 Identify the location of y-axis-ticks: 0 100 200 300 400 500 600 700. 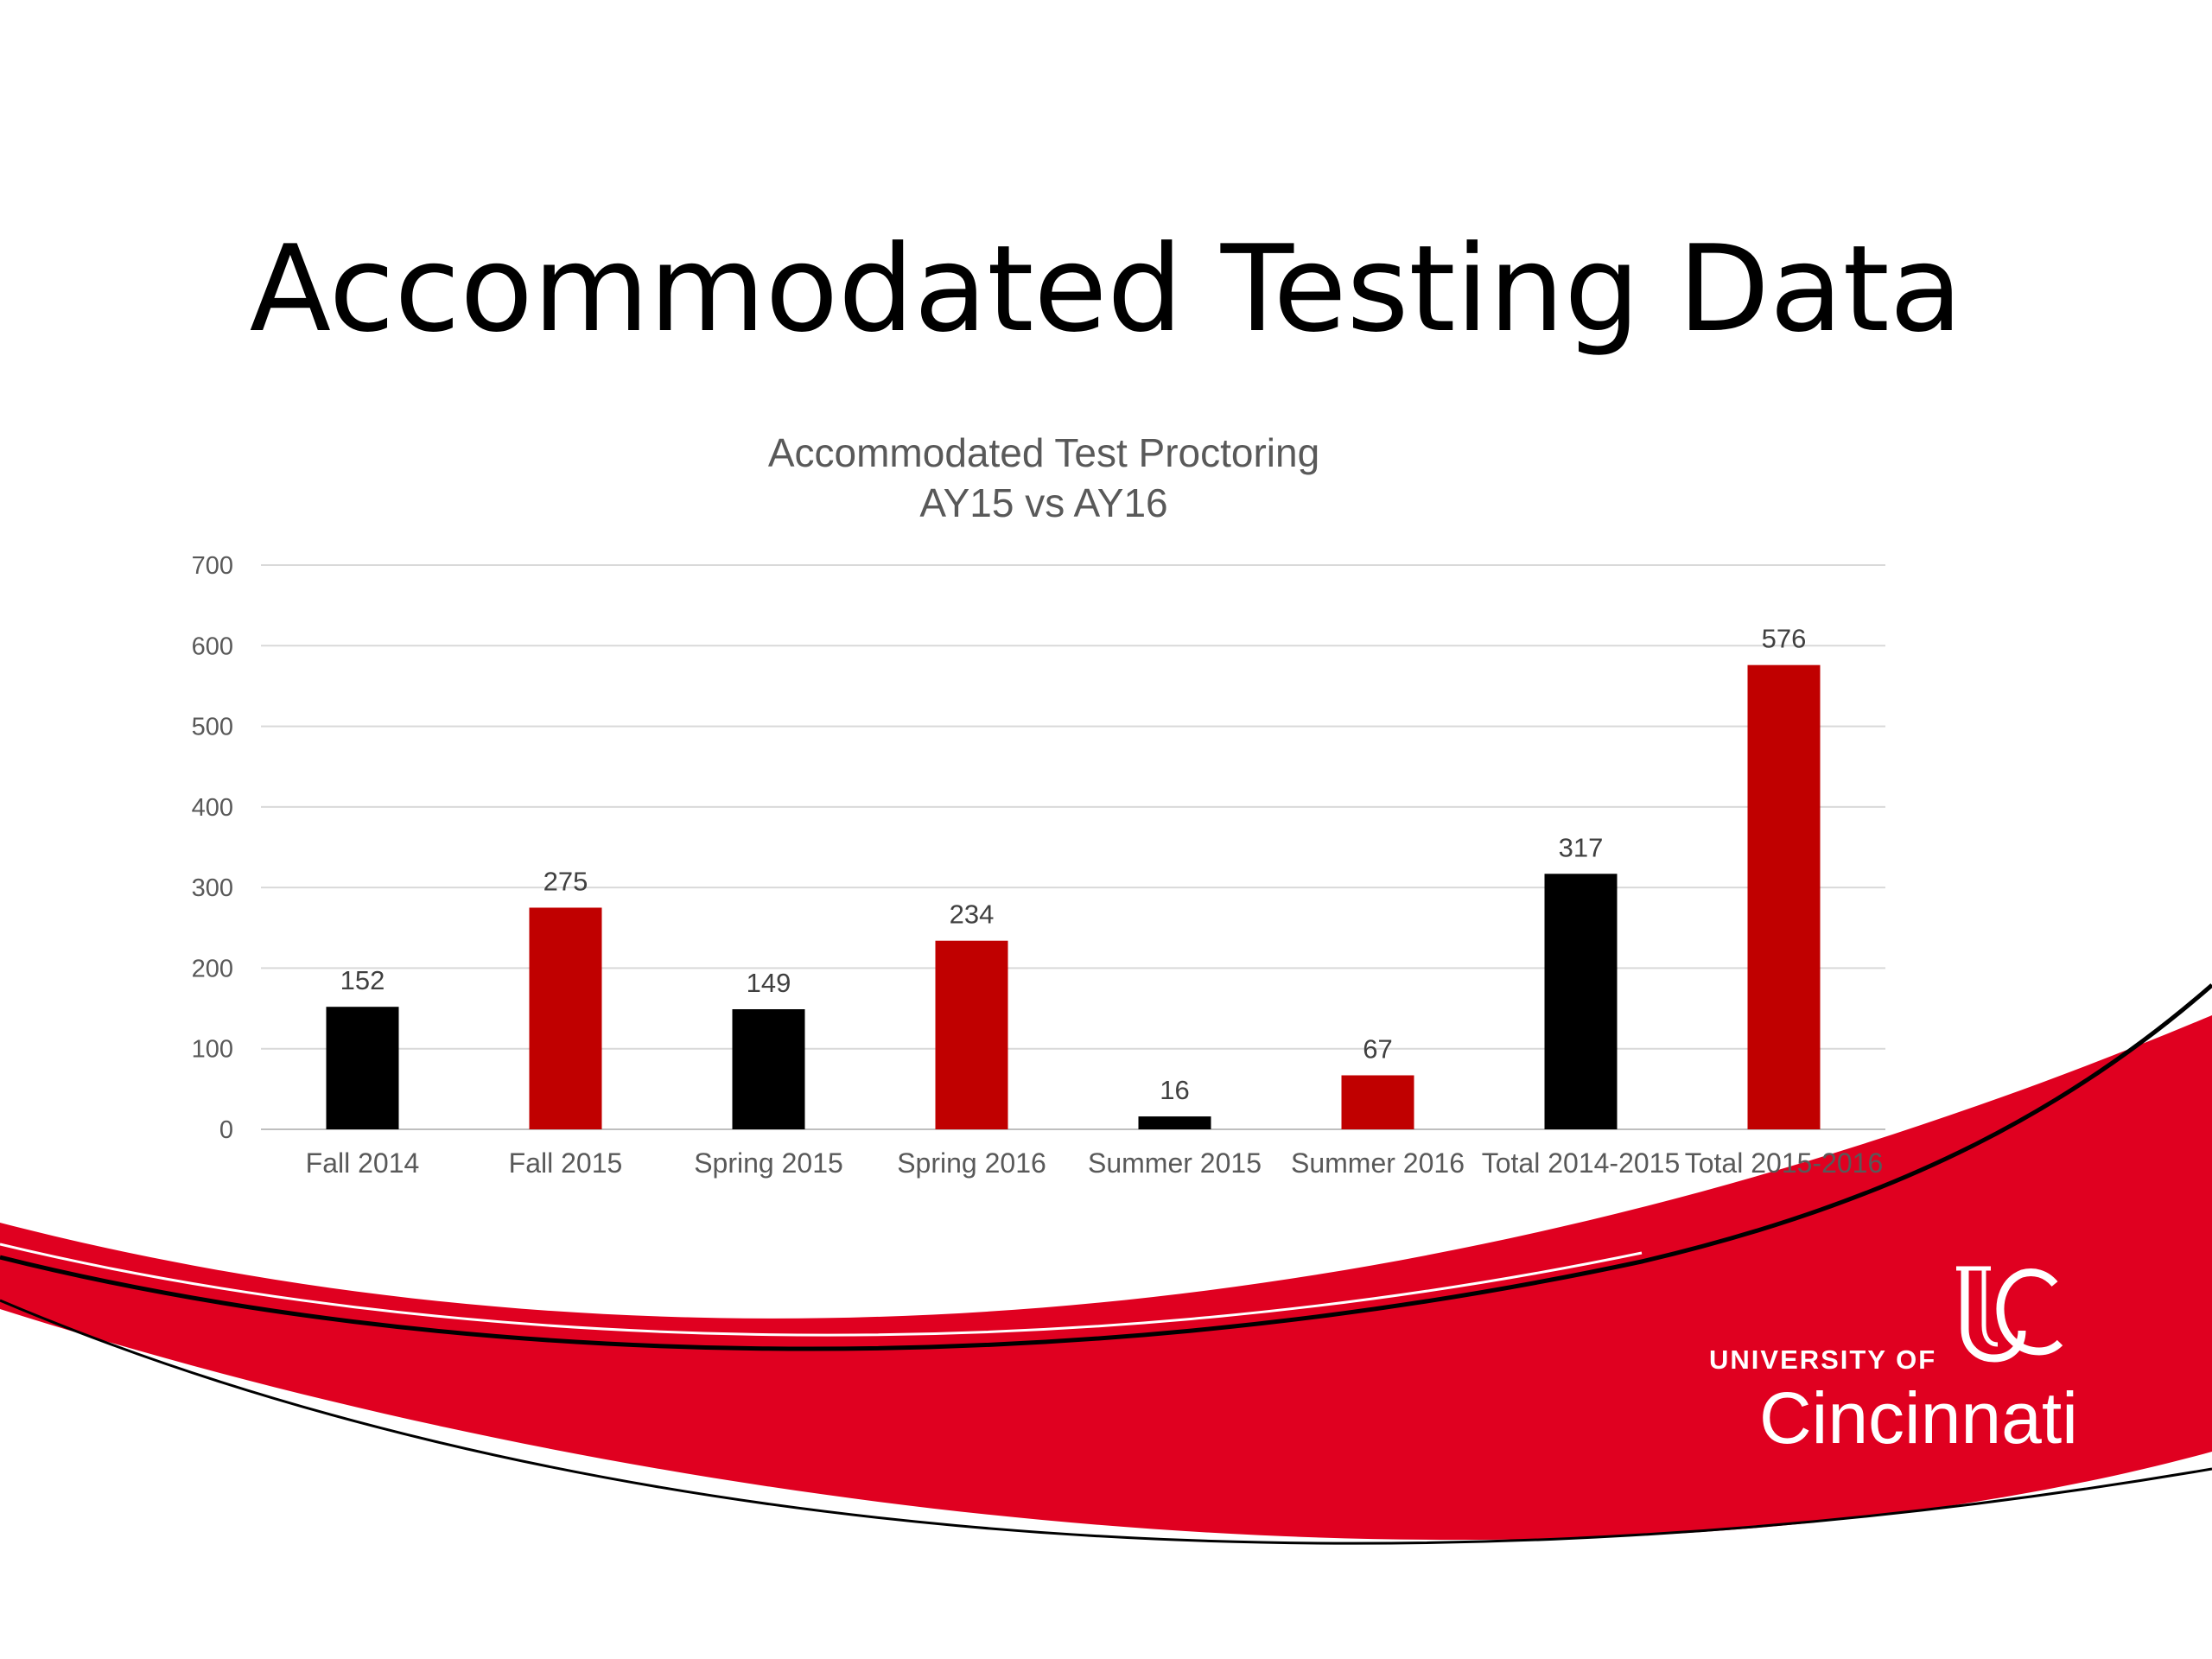
(212, 848).